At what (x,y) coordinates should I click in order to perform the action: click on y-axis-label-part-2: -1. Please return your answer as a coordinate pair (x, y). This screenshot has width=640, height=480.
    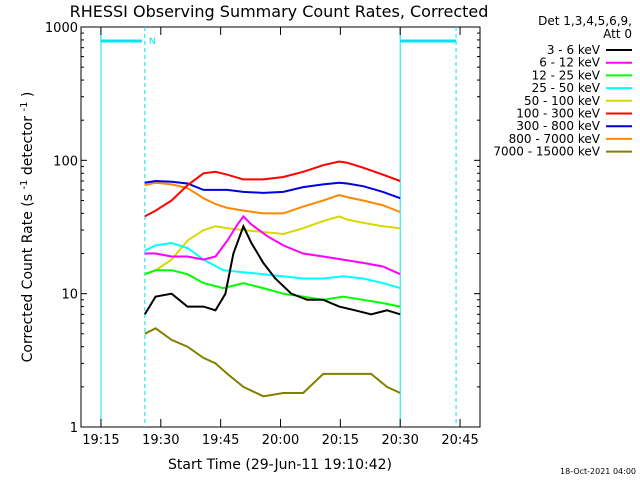
    Looking at the image, I should click on (24, 185).